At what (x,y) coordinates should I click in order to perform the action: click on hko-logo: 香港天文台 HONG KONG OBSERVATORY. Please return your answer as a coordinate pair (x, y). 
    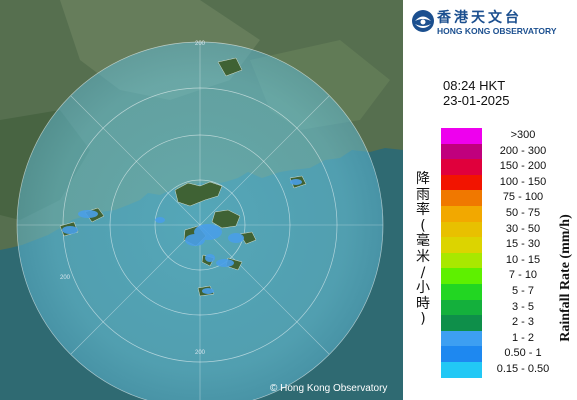
    Looking at the image, I should click on (491, 24).